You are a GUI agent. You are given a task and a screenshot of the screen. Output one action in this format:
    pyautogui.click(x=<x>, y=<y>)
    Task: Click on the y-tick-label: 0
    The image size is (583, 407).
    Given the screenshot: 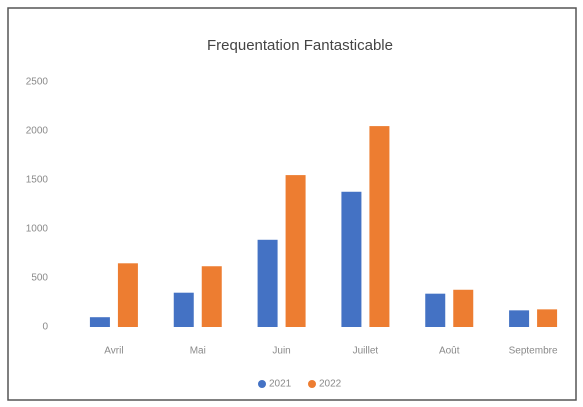 What is the action you would take?
    pyautogui.click(x=45, y=327)
    